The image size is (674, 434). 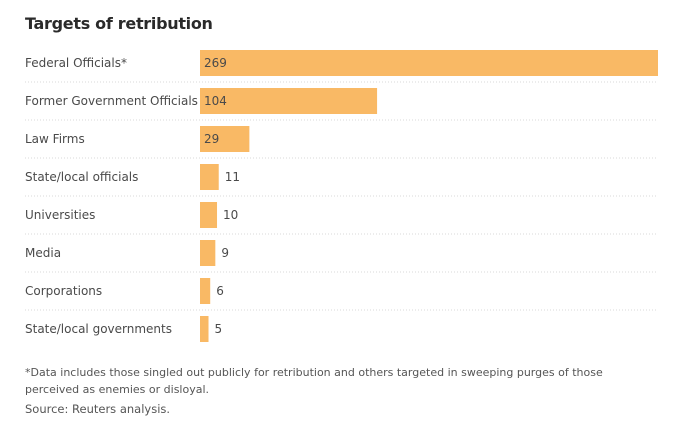 What do you see at coordinates (55, 139) in the screenshot?
I see `category-label: Law Firms` at bounding box center [55, 139].